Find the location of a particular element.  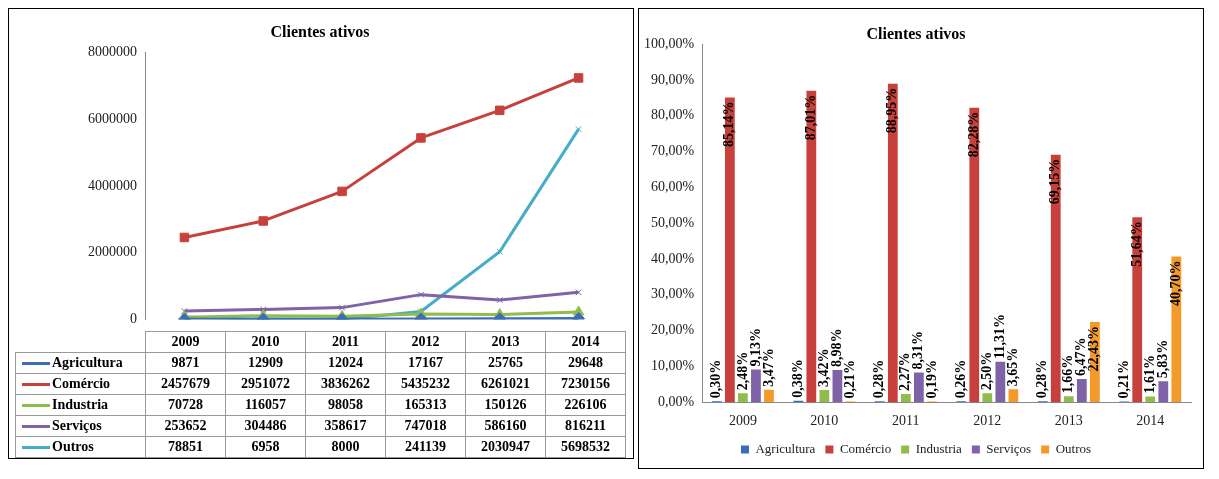

data-label: 816211 is located at coordinates (585, 426).